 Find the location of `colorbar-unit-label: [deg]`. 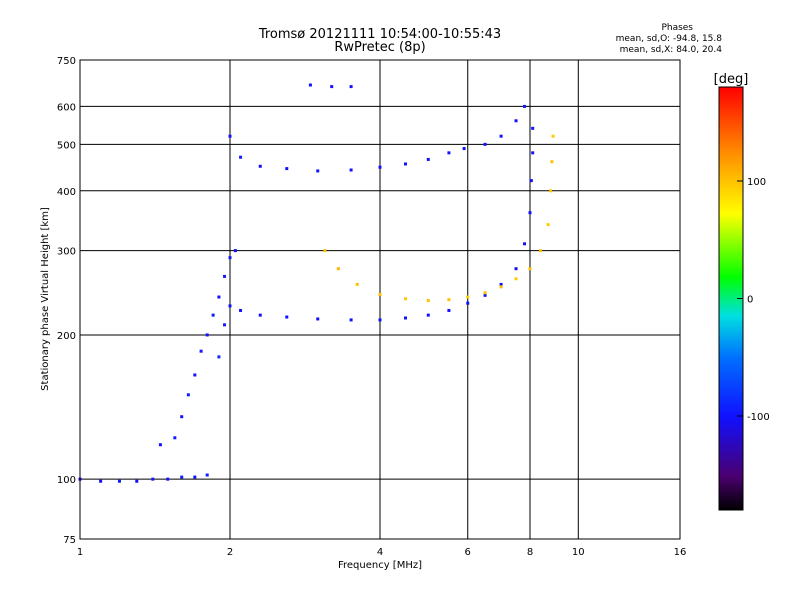

colorbar-unit-label: [deg] is located at coordinates (731, 79).